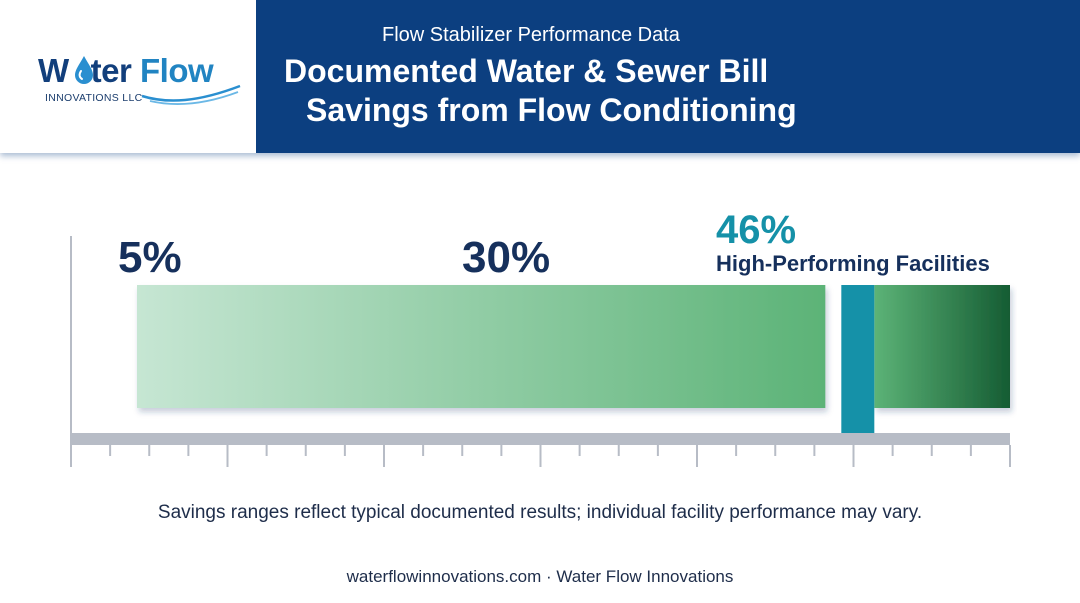 The image size is (1080, 603). I want to click on header-title-line2: Savings from Flow Conditioning, so click(551, 110).